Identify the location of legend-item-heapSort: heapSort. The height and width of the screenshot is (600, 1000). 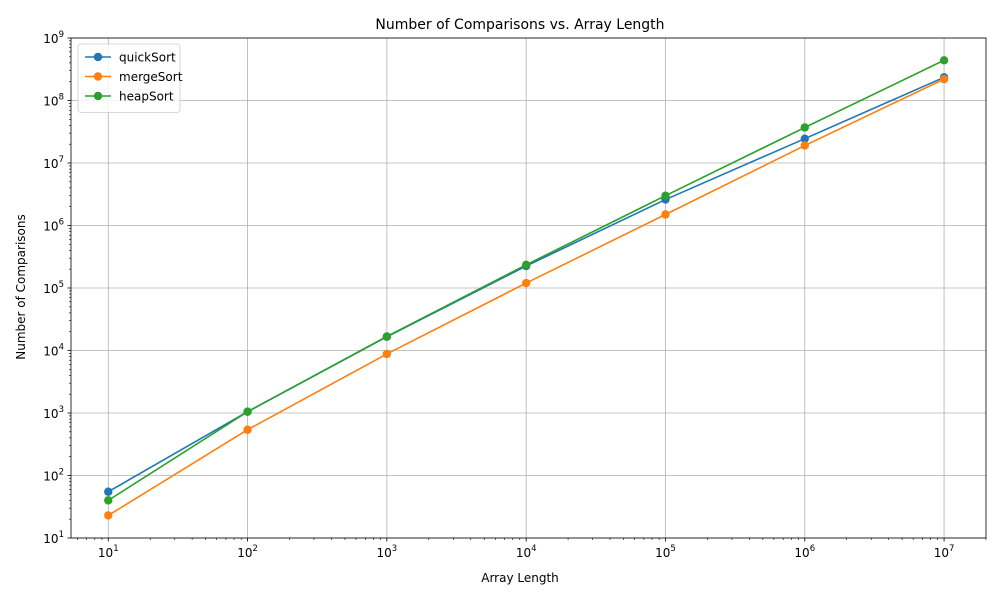
(129, 97).